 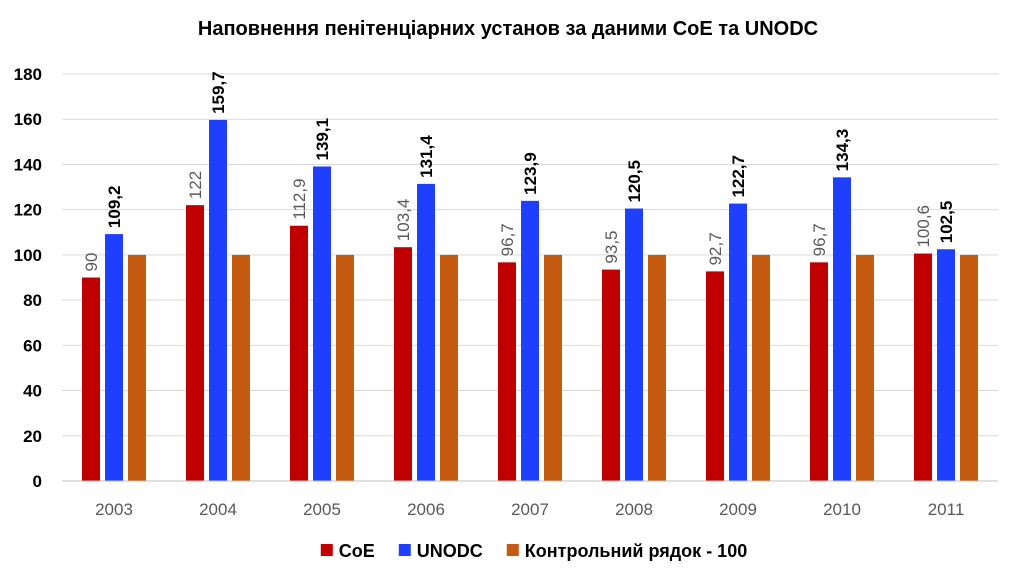 I want to click on bar-контрольний-рядок-100-2010, so click(x=865, y=367).